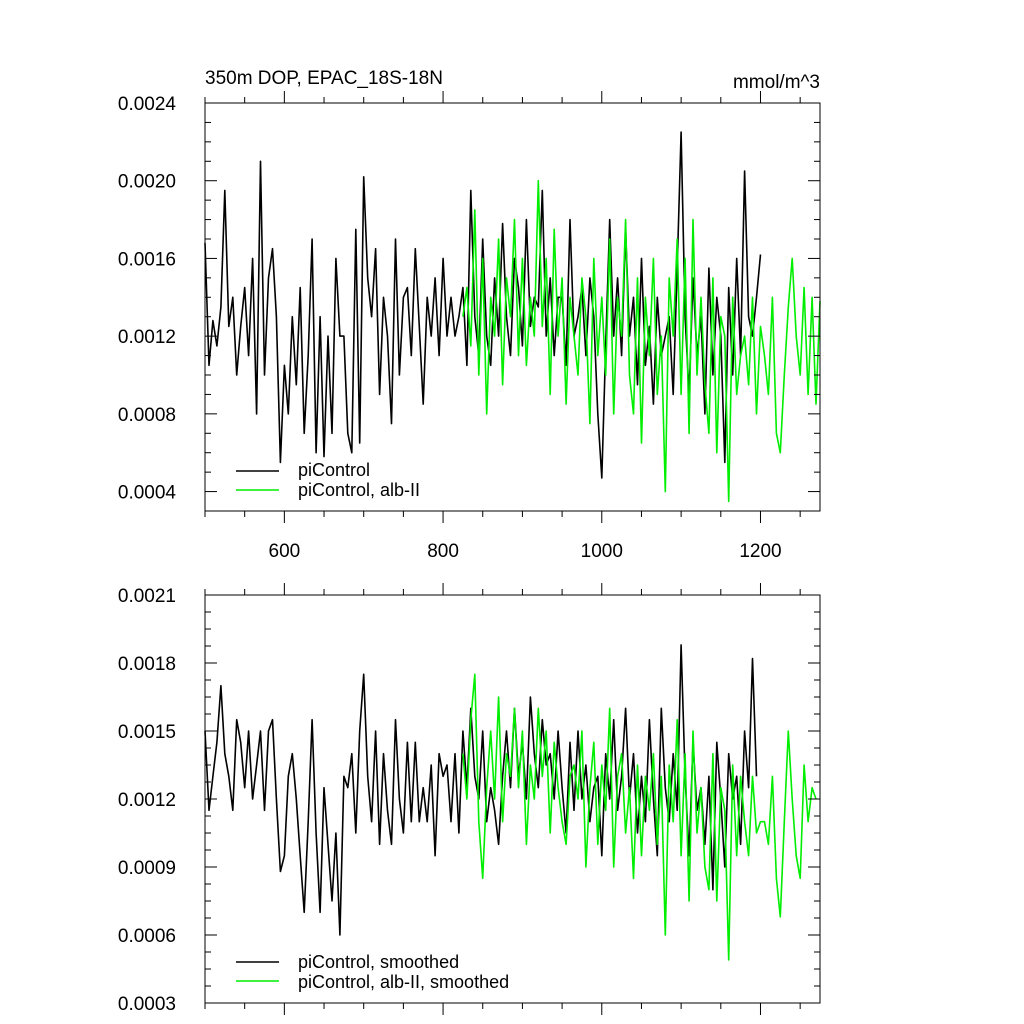  Describe the element at coordinates (147, 1004) in the screenshot. I see `bottom-y-tick-label: 0.0003` at that location.